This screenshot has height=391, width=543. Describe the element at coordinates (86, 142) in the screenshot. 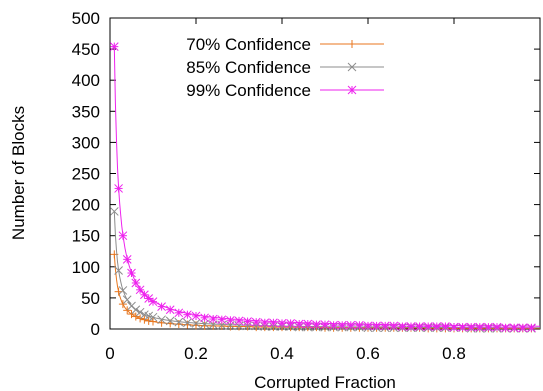

I see `y-tick-label: 300` at that location.